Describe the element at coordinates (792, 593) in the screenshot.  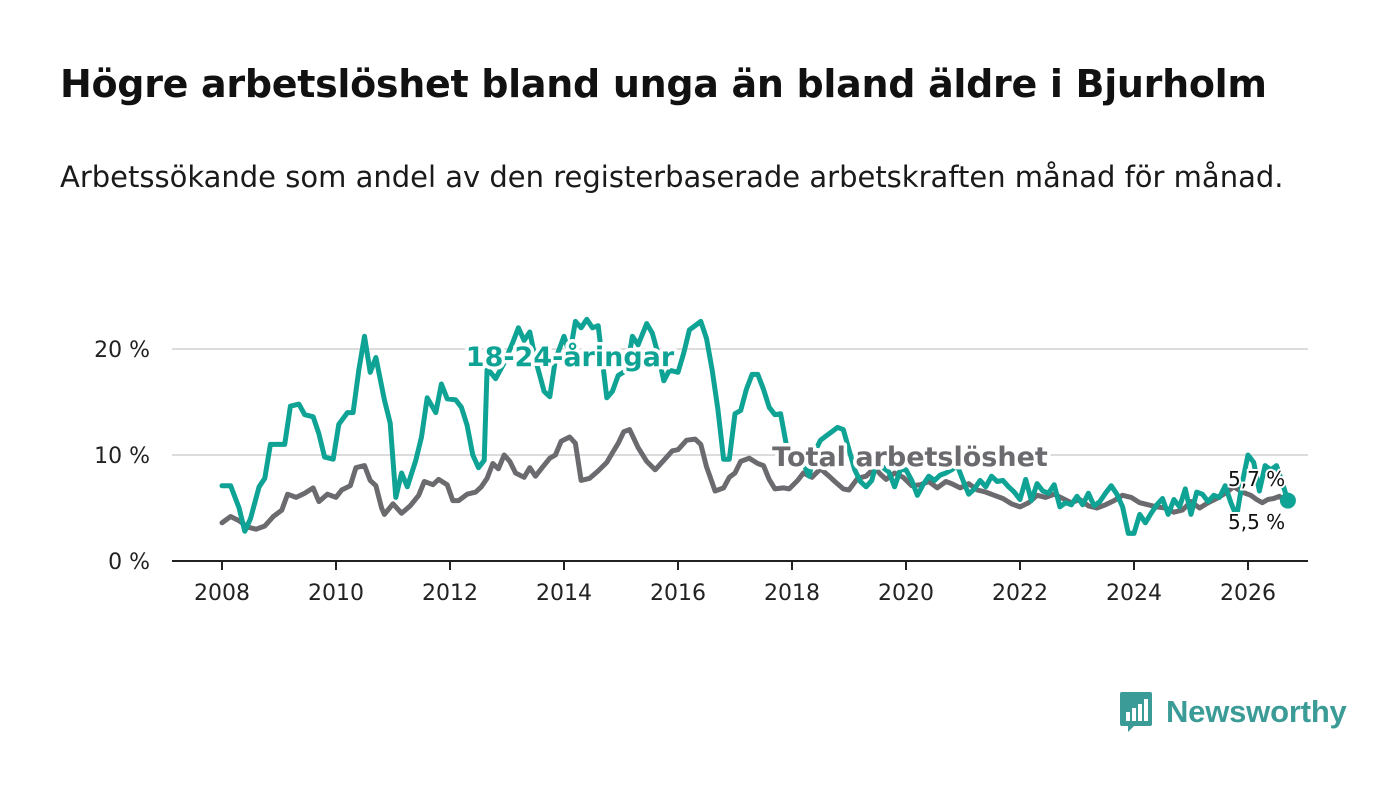
I see `x-tick-label: 2018` at that location.